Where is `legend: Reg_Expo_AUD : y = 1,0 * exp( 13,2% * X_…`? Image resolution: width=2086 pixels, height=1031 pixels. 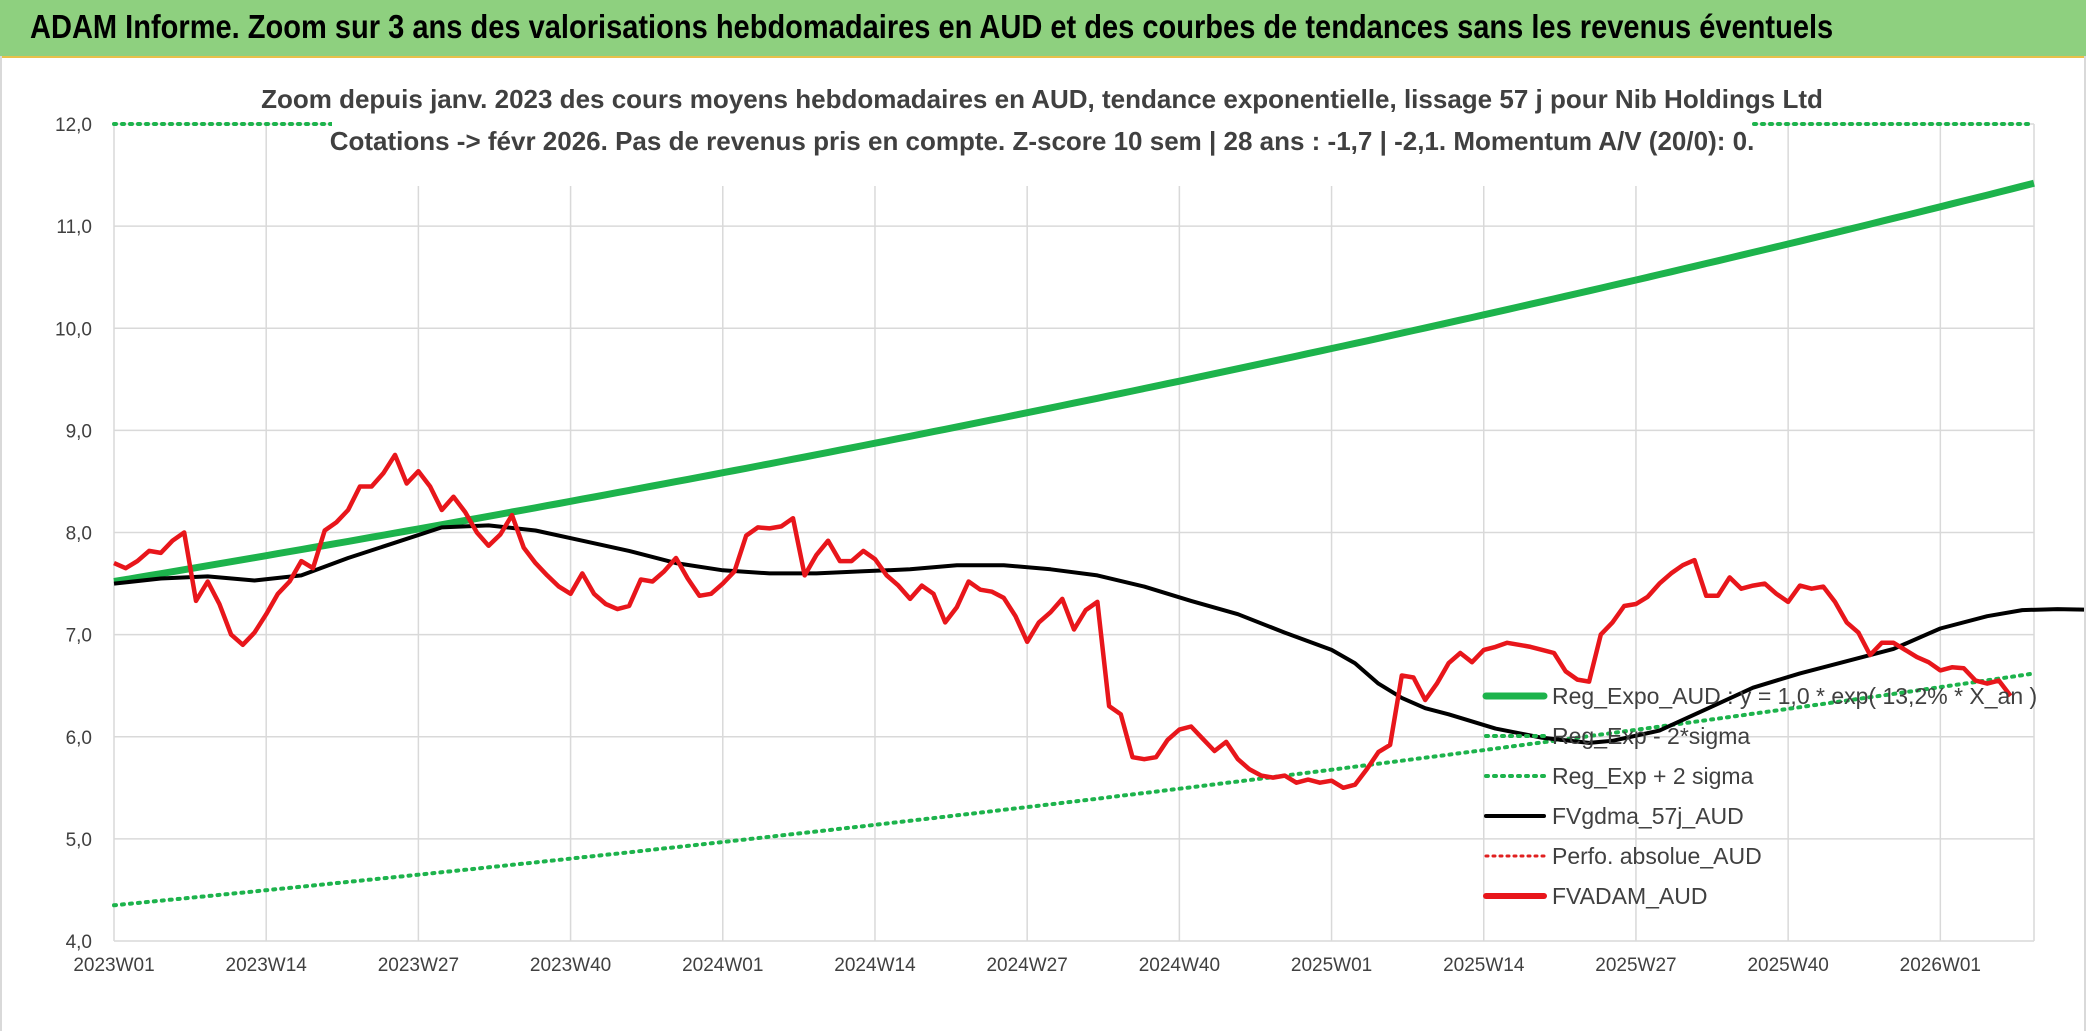
legend: Reg_Expo_AUD : y = 1,0 * exp( 13,2% * X_… is located at coordinates (1759, 796).